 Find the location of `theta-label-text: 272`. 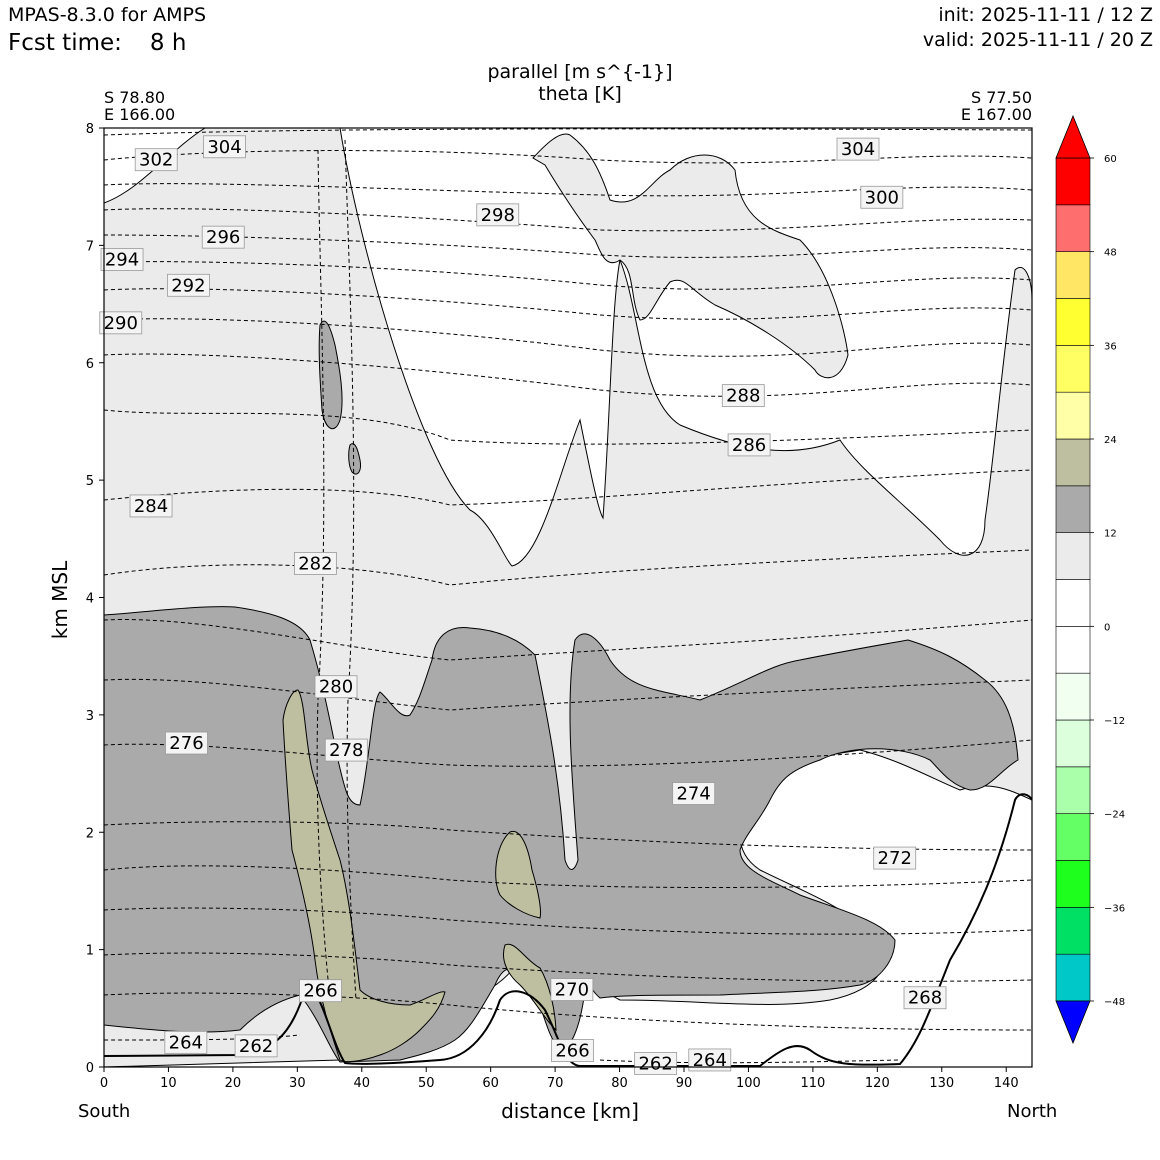

theta-label-text: 272 is located at coordinates (895, 858).